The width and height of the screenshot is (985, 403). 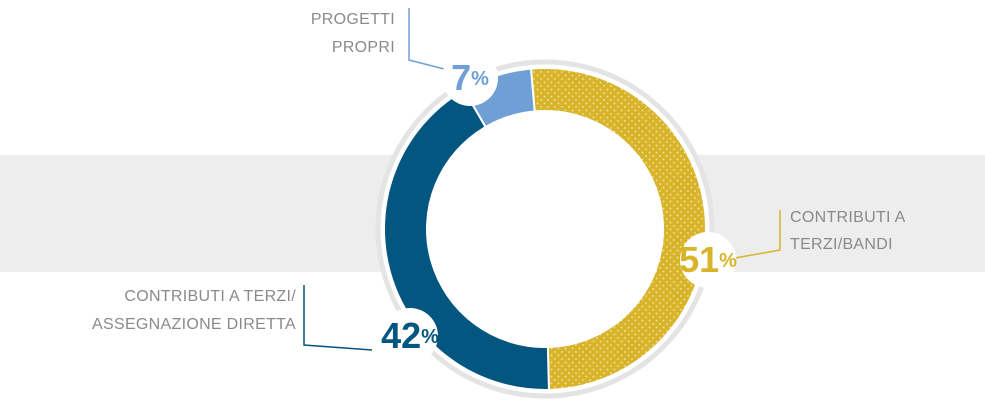 What do you see at coordinates (353, 19) in the screenshot?
I see `category-label: PROGETTI` at bounding box center [353, 19].